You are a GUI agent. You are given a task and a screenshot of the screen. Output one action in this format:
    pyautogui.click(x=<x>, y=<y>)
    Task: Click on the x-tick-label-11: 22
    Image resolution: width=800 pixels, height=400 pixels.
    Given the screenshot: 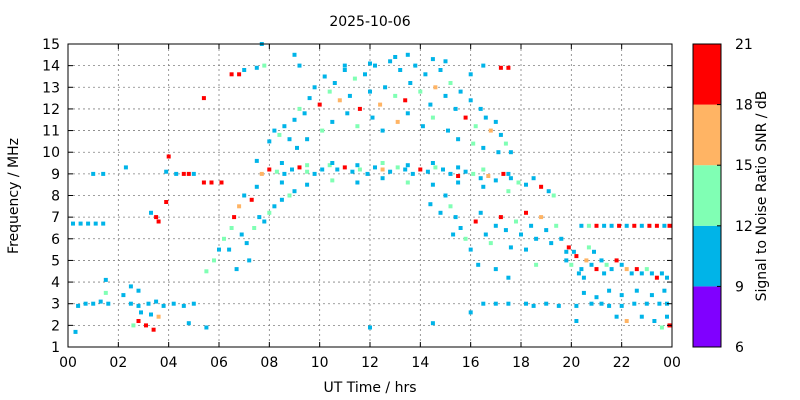 What is the action you would take?
    pyautogui.click(x=622, y=363)
    